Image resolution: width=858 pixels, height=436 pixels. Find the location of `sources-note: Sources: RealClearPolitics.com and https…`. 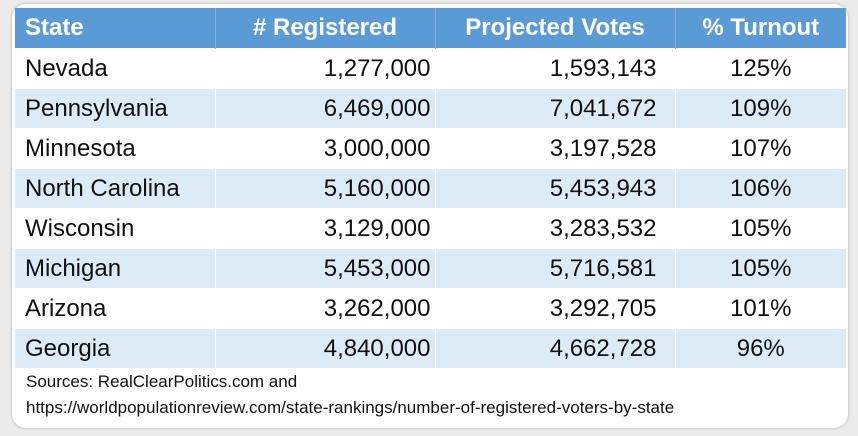

sources-note: Sources: RealClearPolitics.com and https… is located at coordinates (350, 395).